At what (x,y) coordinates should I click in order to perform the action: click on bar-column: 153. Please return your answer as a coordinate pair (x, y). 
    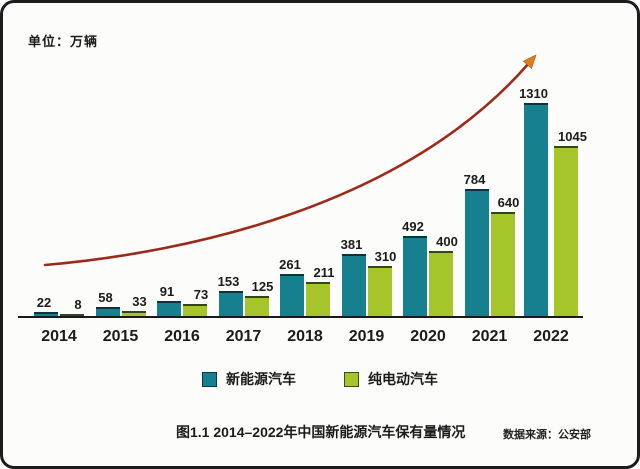
    Looking at the image, I should click on (230, 294).